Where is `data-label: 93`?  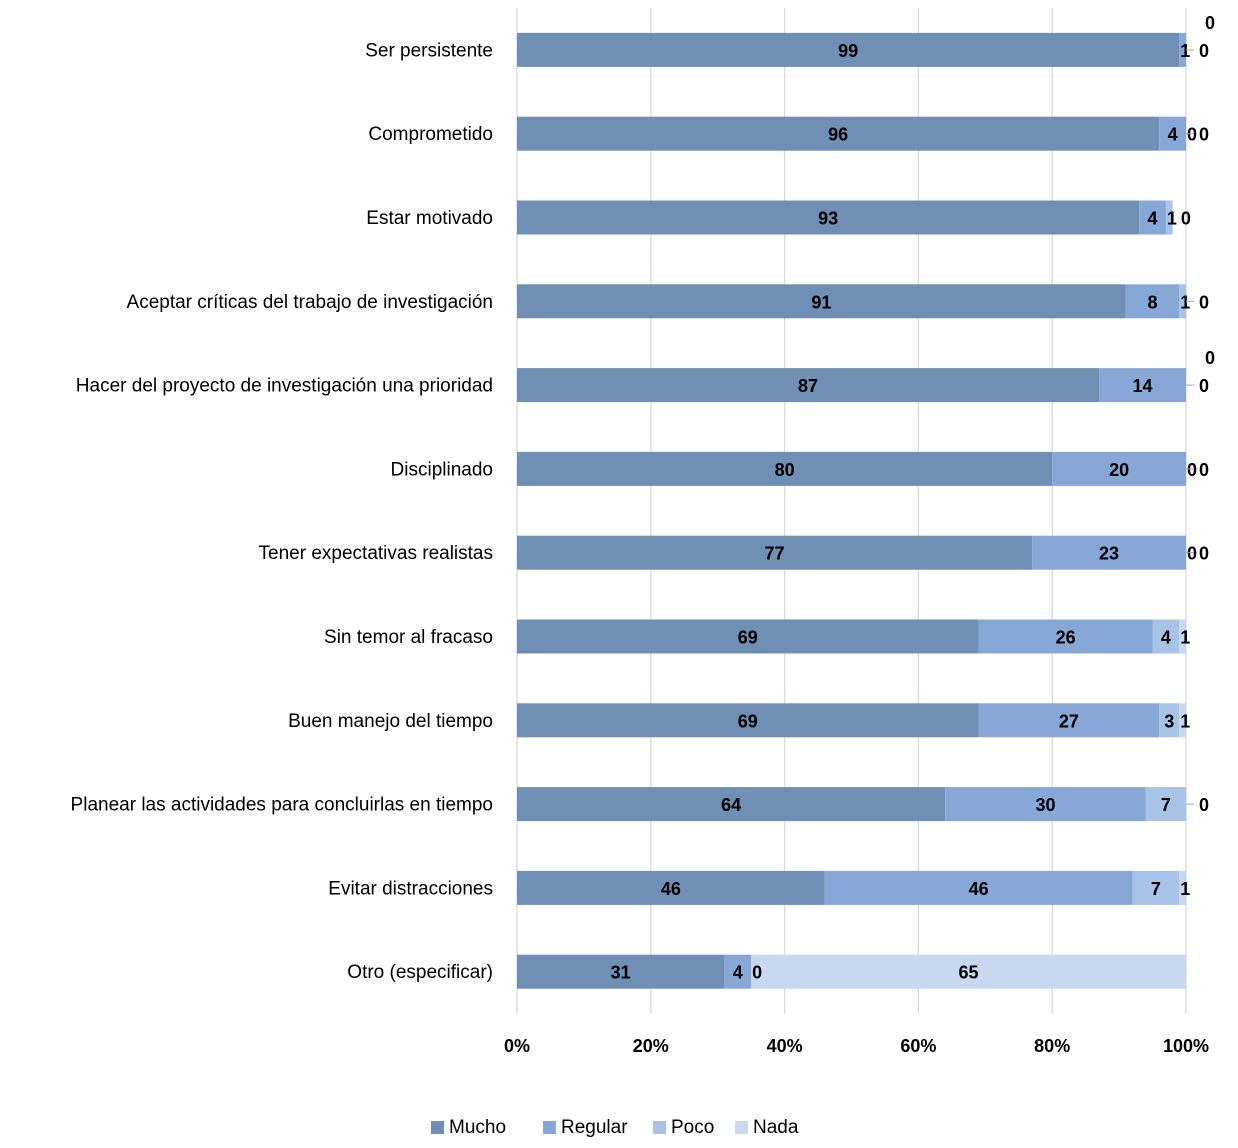 data-label: 93 is located at coordinates (828, 219).